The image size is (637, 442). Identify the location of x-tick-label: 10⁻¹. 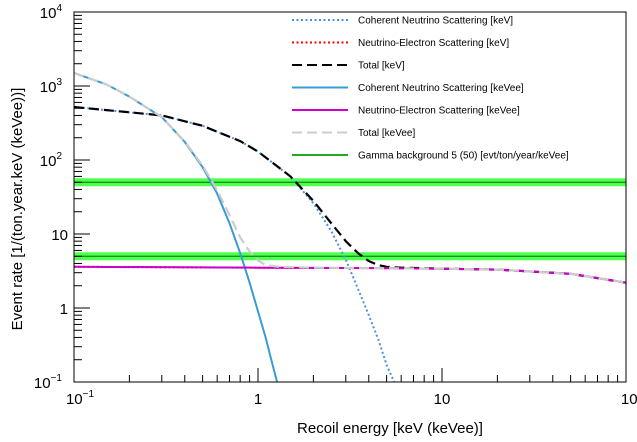
(80, 398).